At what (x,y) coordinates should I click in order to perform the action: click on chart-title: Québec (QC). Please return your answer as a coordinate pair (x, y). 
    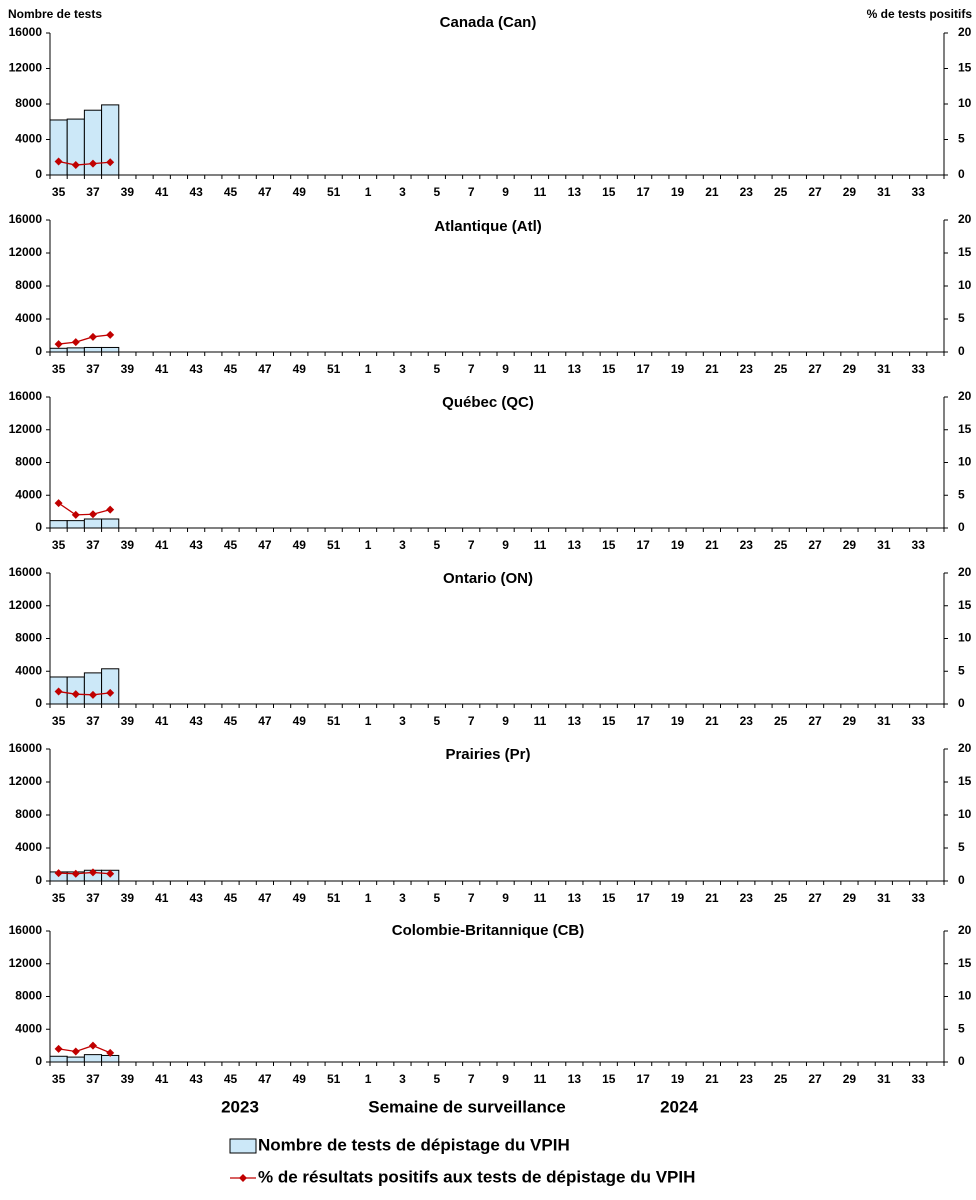
    Looking at the image, I should click on (488, 402).